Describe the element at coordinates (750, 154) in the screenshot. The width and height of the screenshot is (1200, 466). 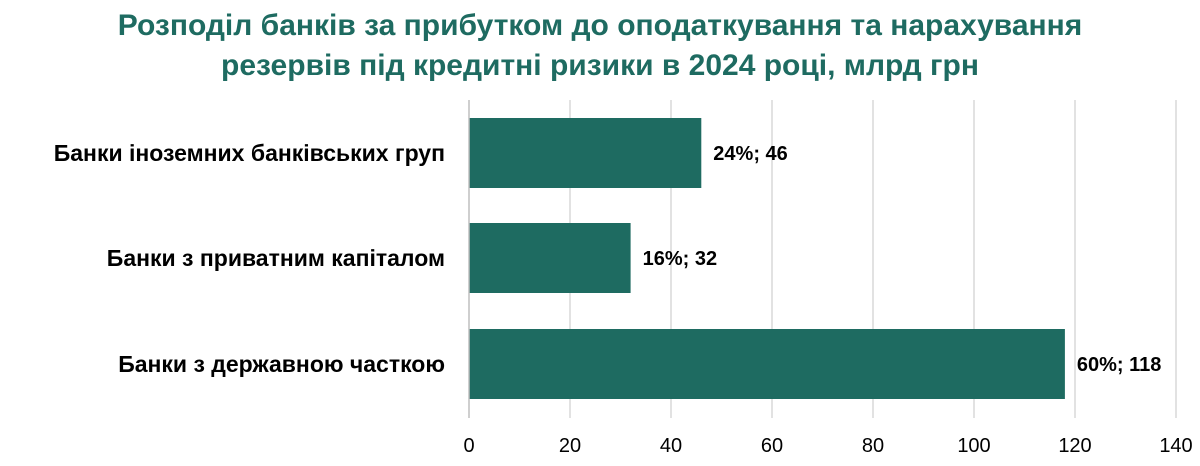
I see `data-label: 24%; 46` at that location.